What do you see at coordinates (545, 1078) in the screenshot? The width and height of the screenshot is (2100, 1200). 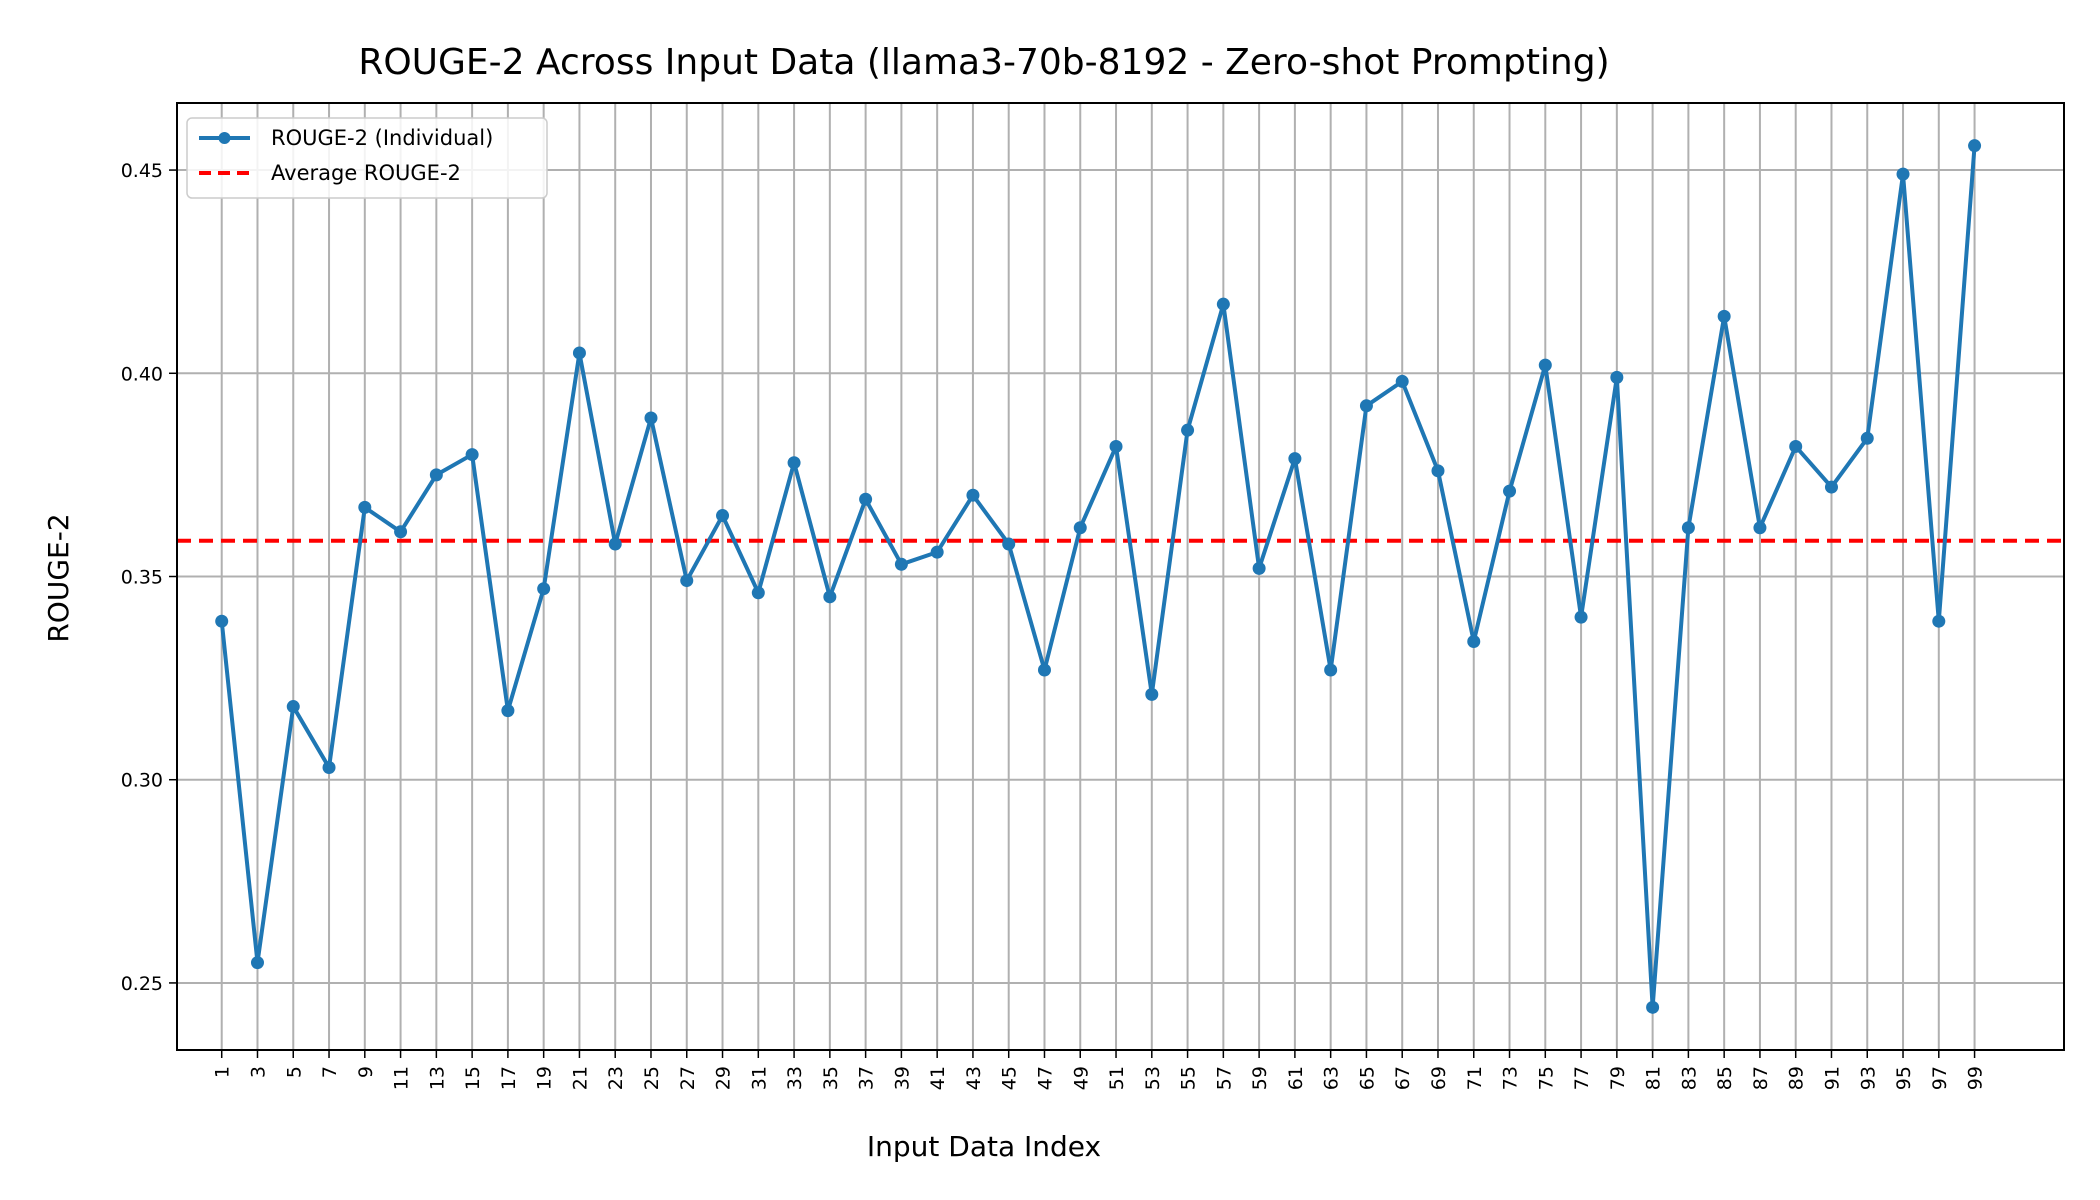 I see `x-tick-label: 19` at bounding box center [545, 1078].